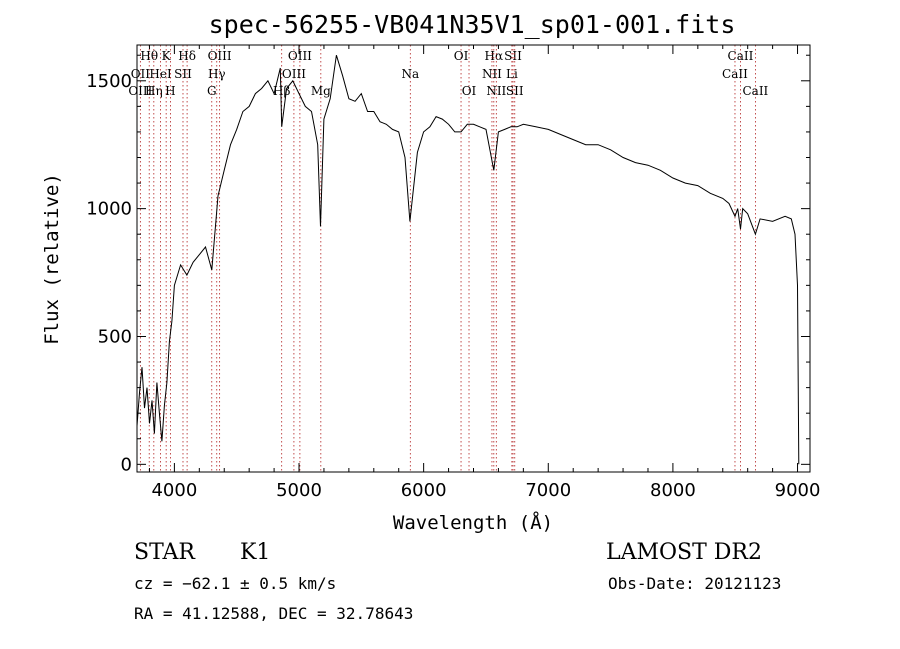  What do you see at coordinates (299, 490) in the screenshot?
I see `x-tick-label: 5000` at bounding box center [299, 490].